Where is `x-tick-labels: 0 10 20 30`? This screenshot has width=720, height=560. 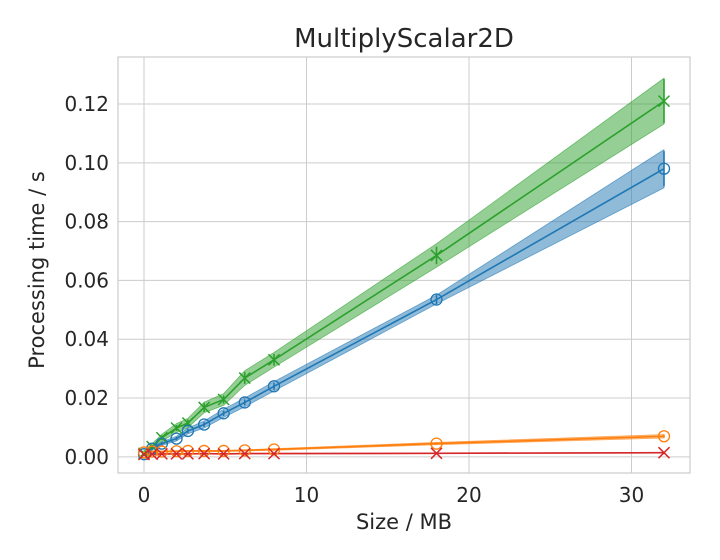 x-tick-labels: 0 10 20 30 is located at coordinates (391, 495).